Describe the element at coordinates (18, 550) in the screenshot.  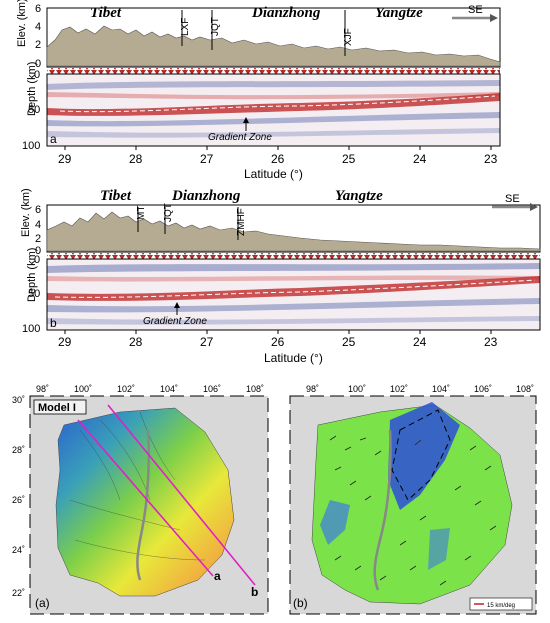
I see `map-left-lat-24: 24˚` at that location.